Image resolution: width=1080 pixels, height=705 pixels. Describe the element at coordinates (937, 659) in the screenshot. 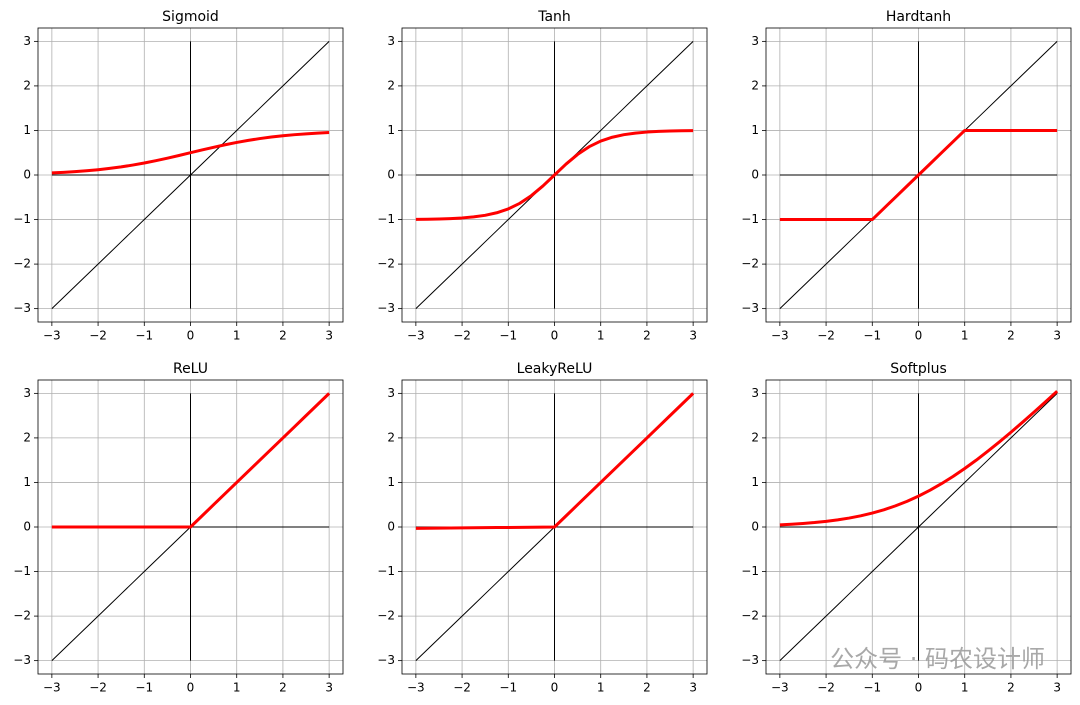

I see `watermark: 公众号 · 码农设计师` at that location.